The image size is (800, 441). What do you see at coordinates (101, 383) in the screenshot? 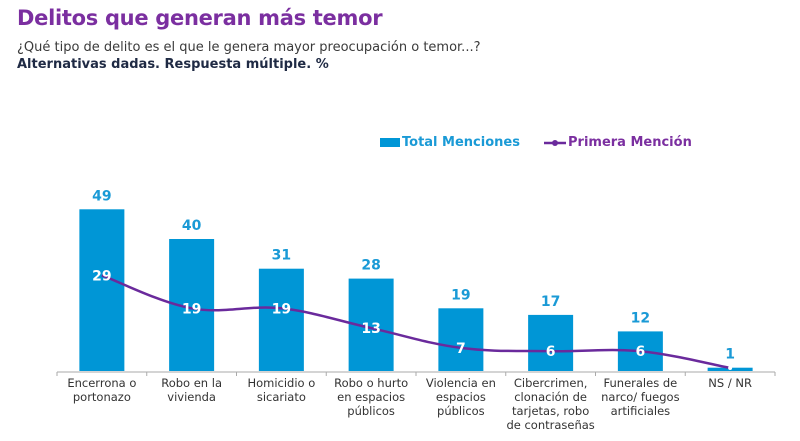
I see `category-label-line: Encerrona o` at bounding box center [101, 383].